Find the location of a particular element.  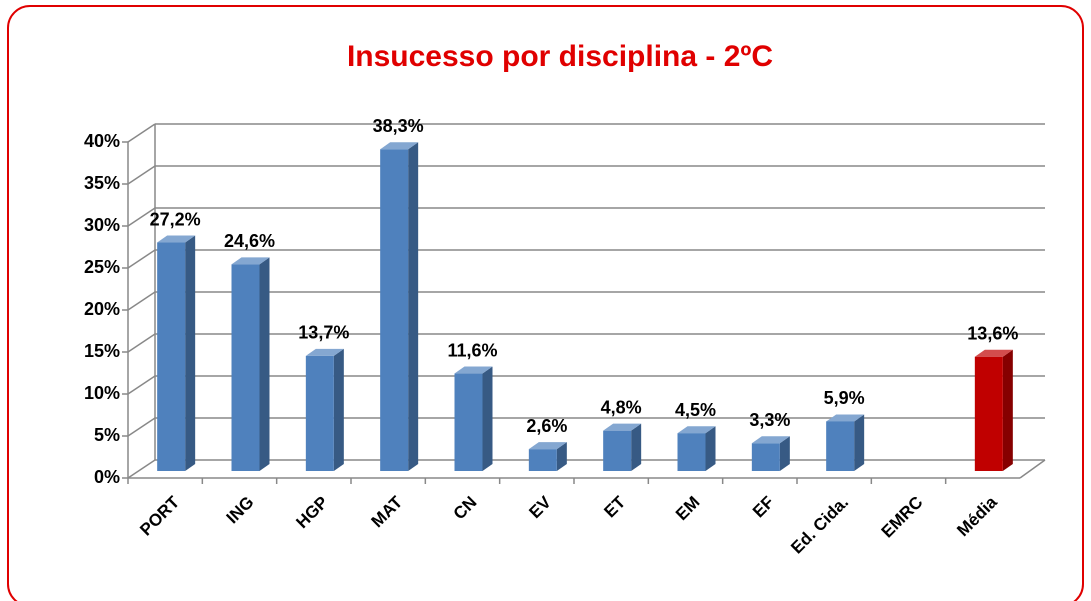

y-tick-label: 30% is located at coordinates (102, 225).